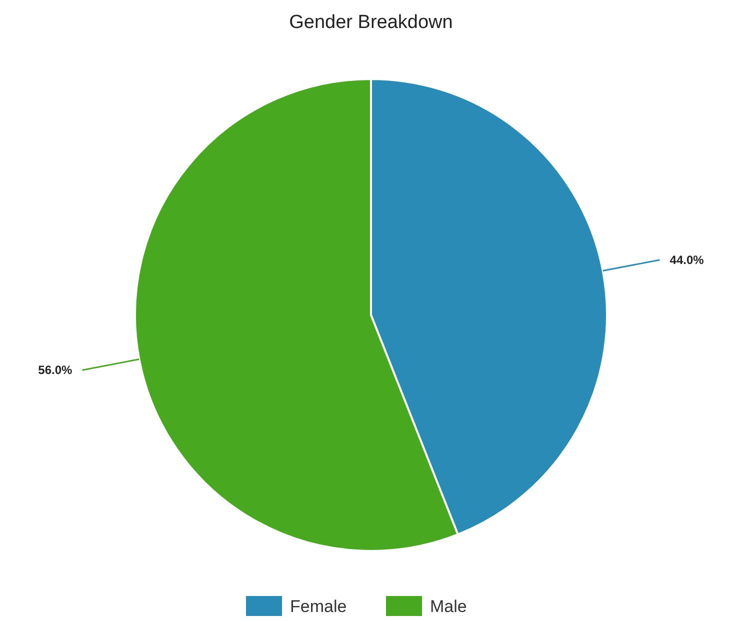  Describe the element at coordinates (448, 606) in the screenshot. I see `legend-label: Male` at that location.